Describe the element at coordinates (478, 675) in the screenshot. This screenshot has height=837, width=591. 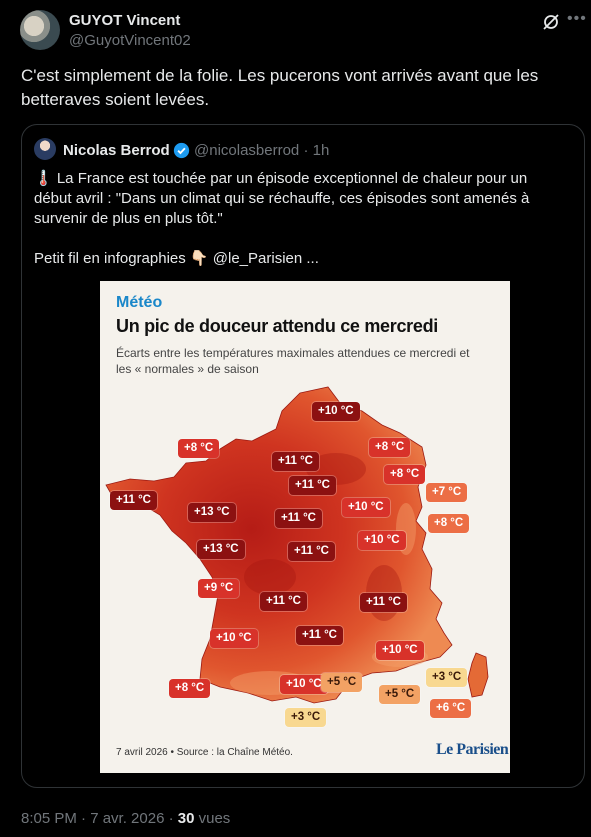
I see `corsica` at that location.